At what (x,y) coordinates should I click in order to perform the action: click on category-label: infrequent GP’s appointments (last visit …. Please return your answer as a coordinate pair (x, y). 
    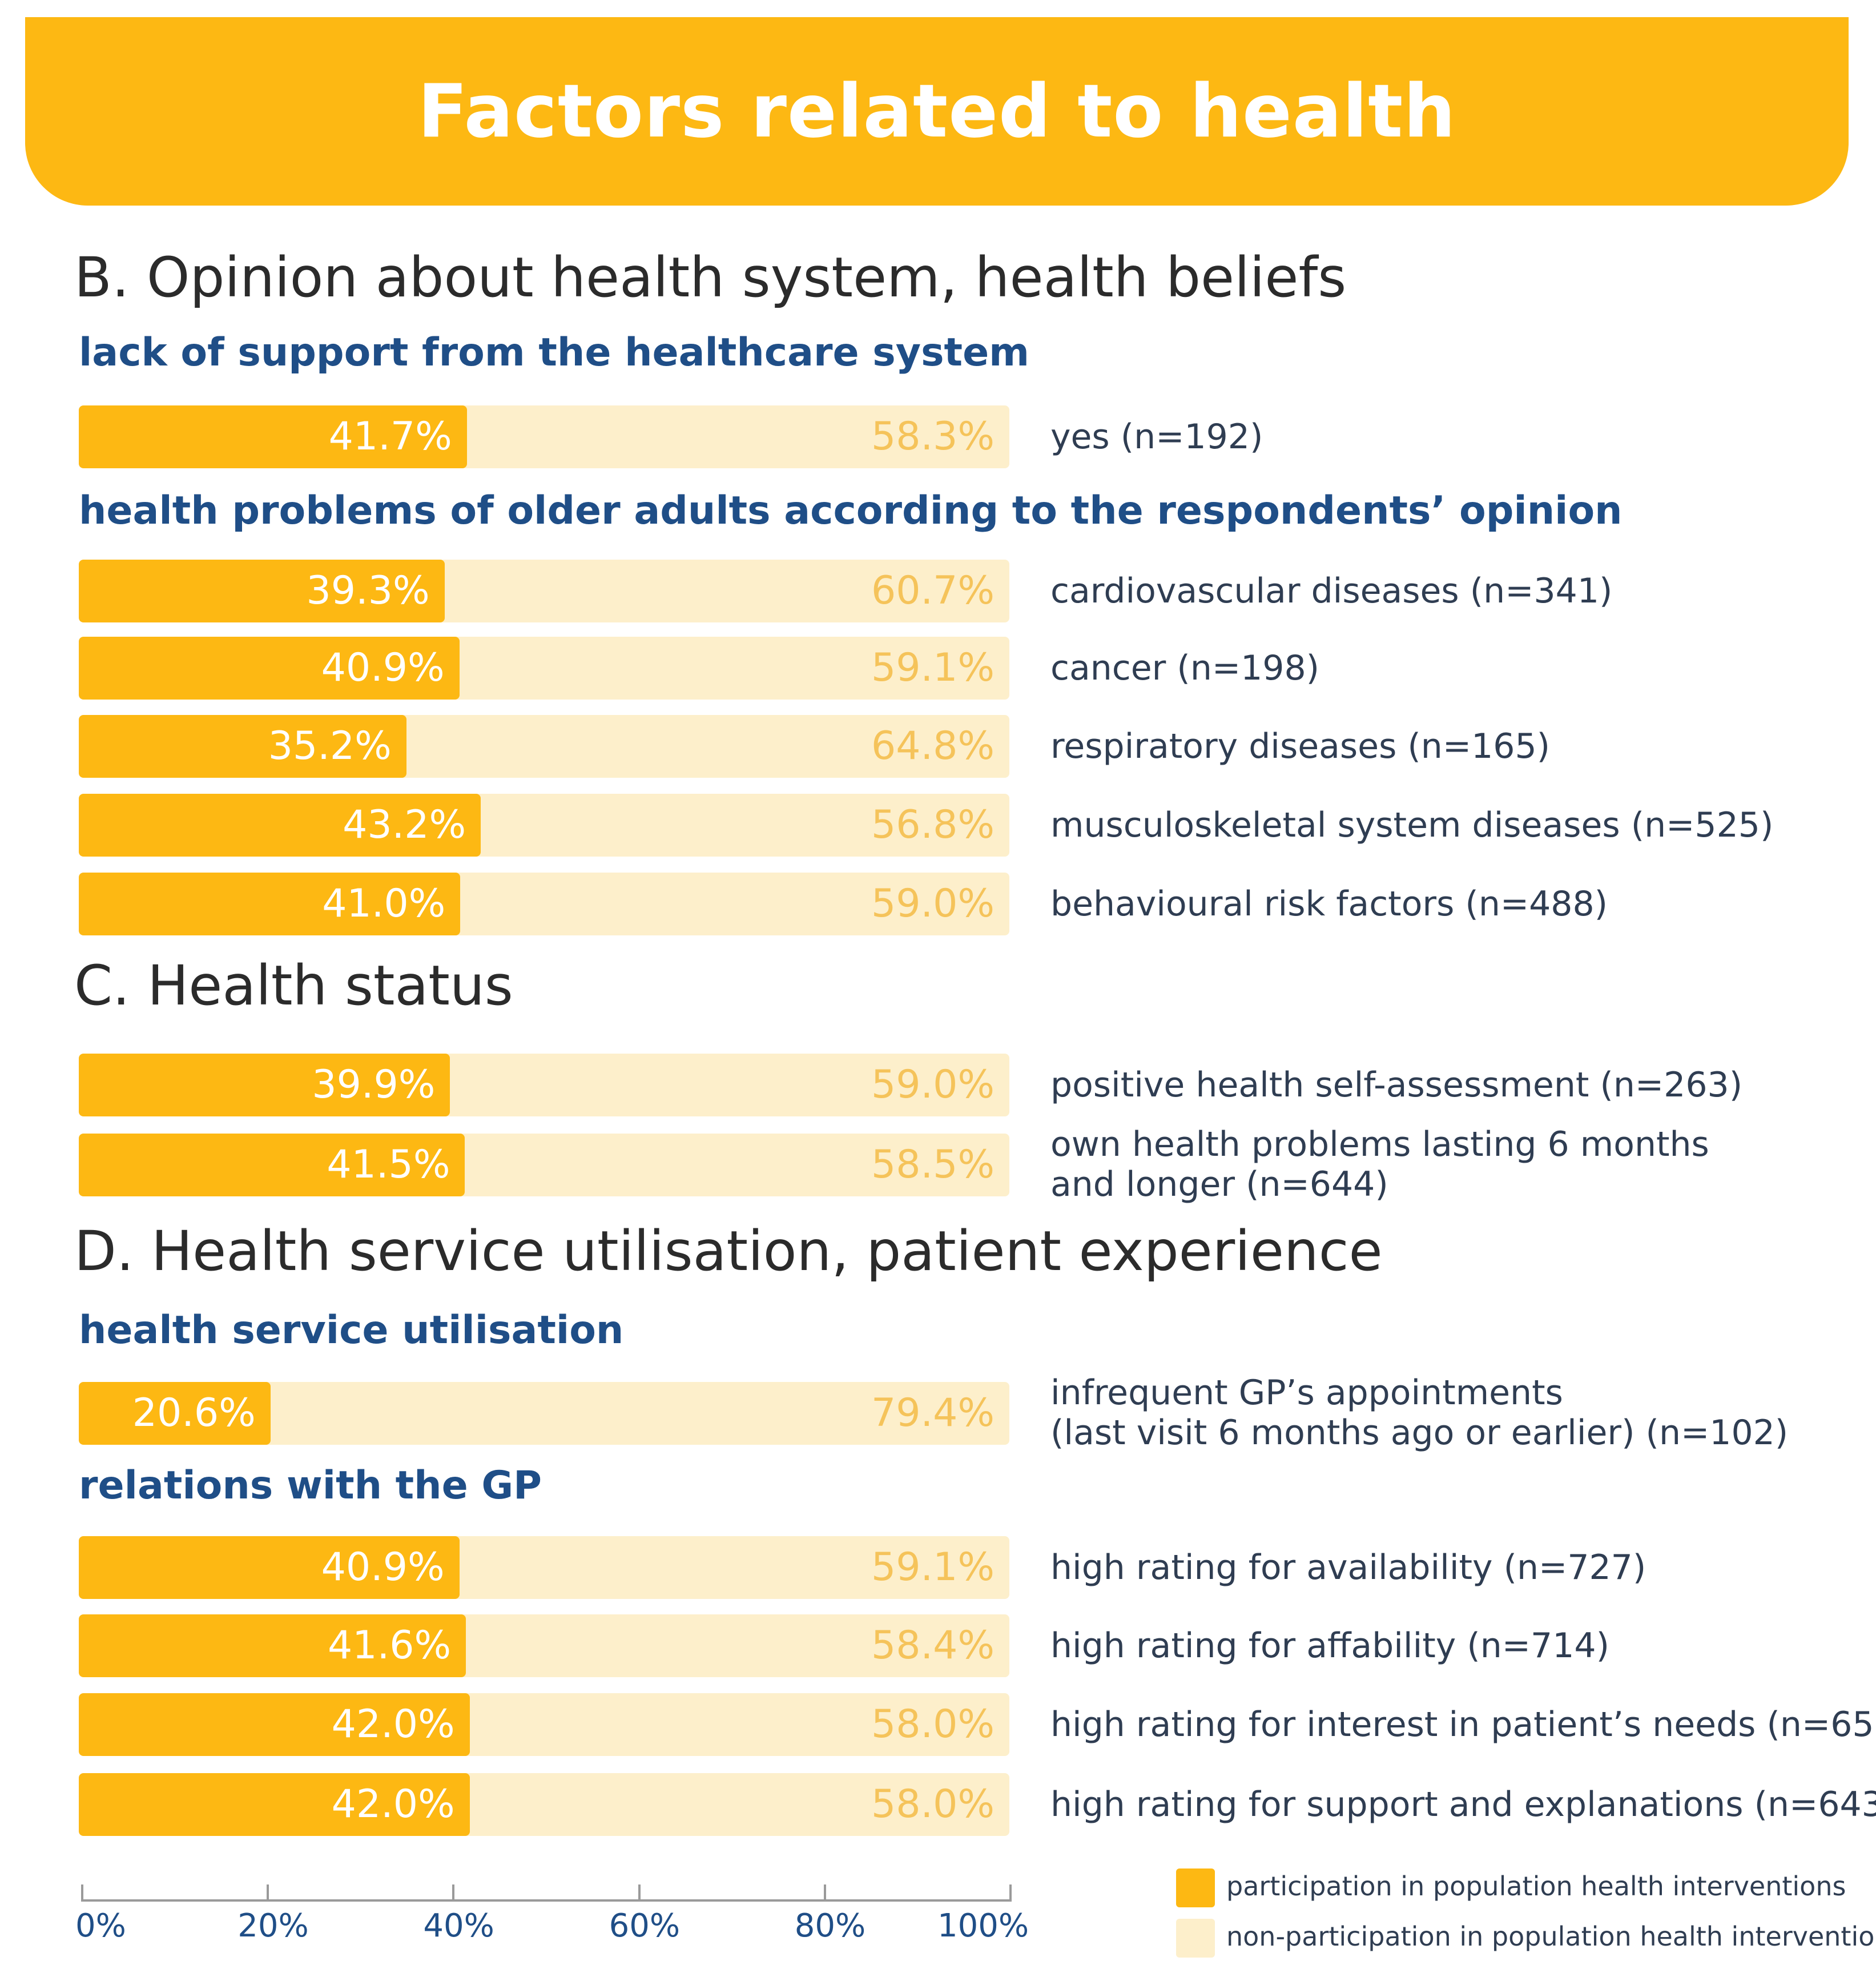
    Looking at the image, I should click on (1419, 1413).